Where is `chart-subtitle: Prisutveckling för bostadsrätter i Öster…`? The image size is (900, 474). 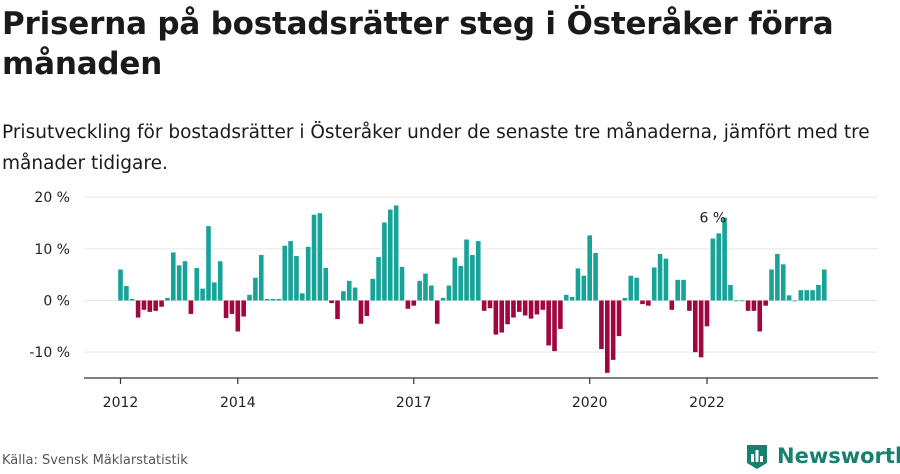
chart-subtitle: Prisutveckling för bostadsrätter i Öster… is located at coordinates (436, 148).